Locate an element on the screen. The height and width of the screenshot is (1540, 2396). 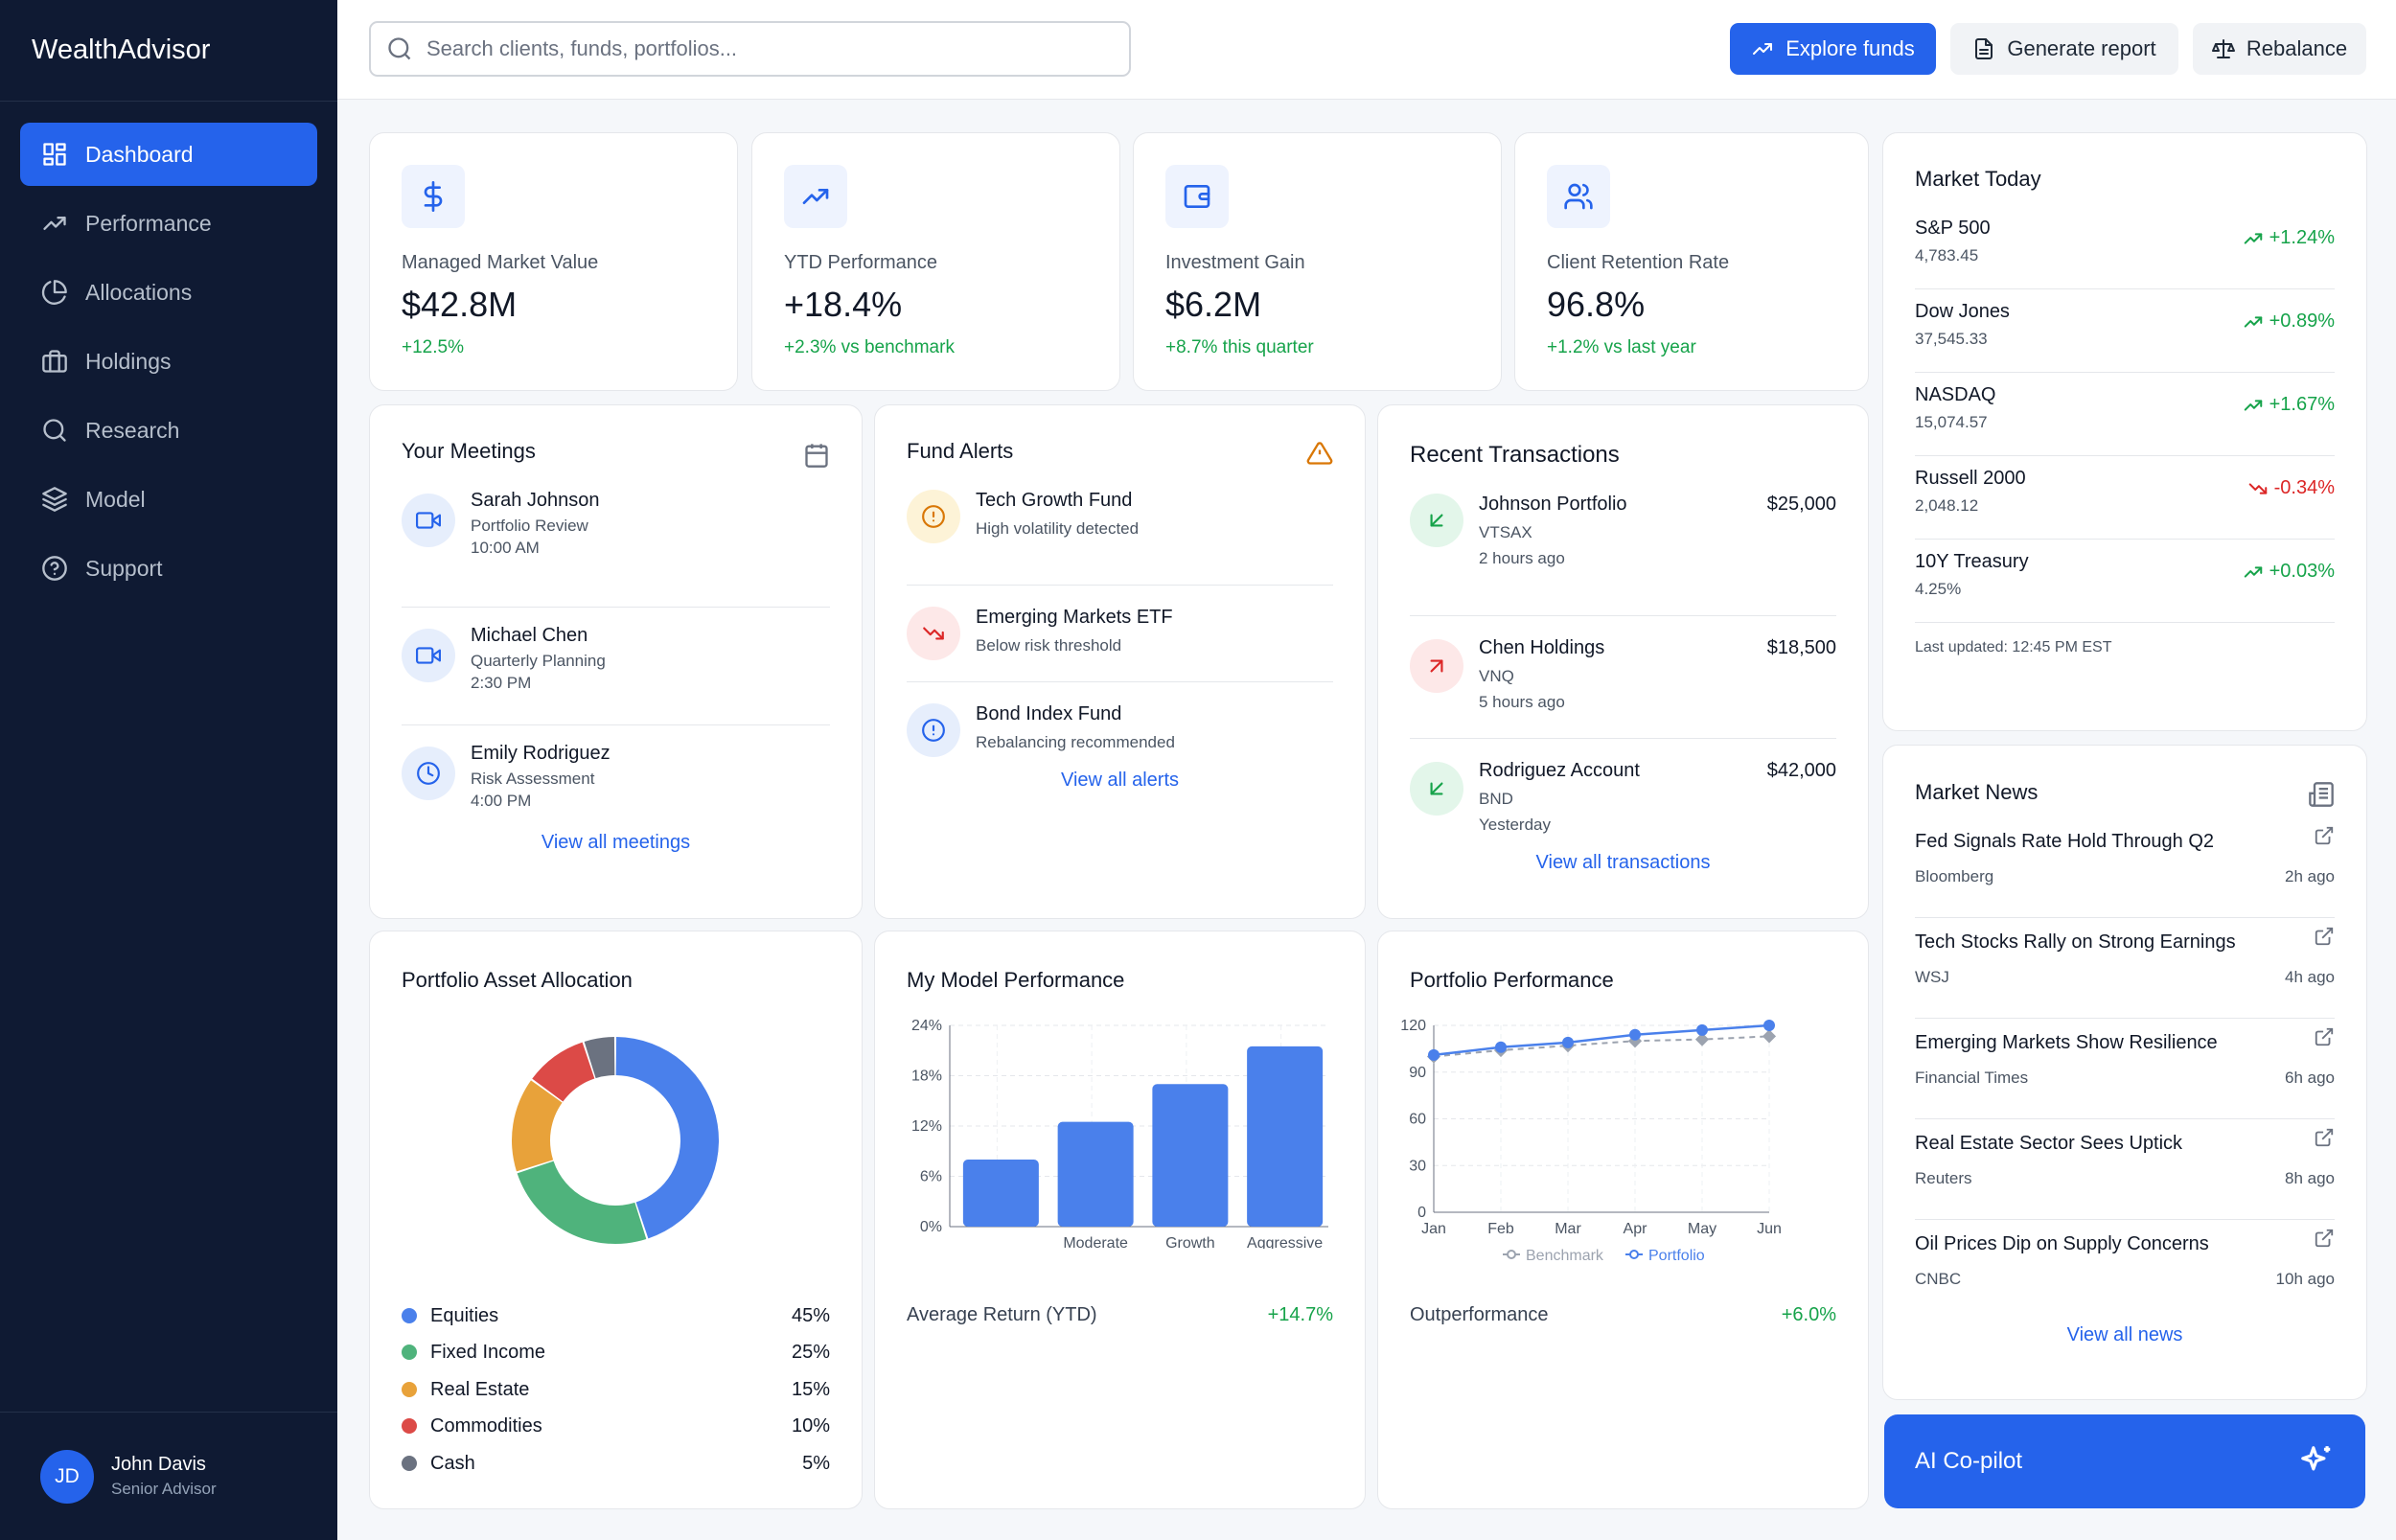
market-item: 10Y Treasury 4.25% +0.03% is located at coordinates (2125, 581).